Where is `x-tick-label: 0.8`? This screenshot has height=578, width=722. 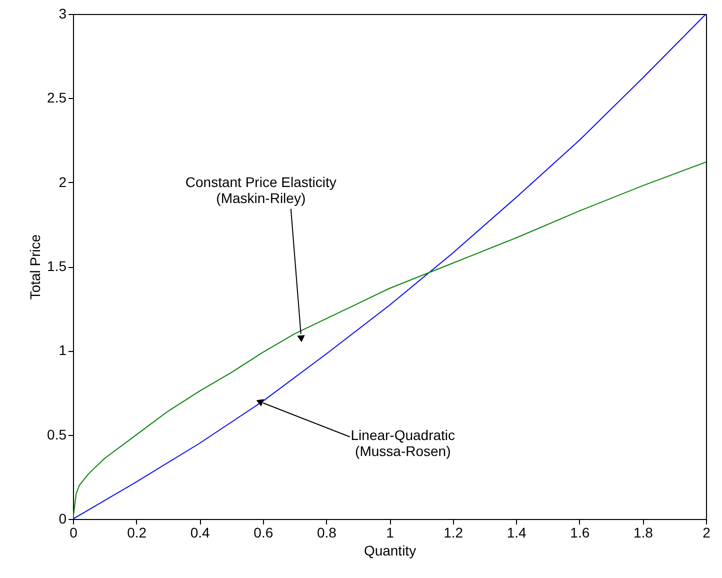
x-tick-label: 0.8 is located at coordinates (326, 532).